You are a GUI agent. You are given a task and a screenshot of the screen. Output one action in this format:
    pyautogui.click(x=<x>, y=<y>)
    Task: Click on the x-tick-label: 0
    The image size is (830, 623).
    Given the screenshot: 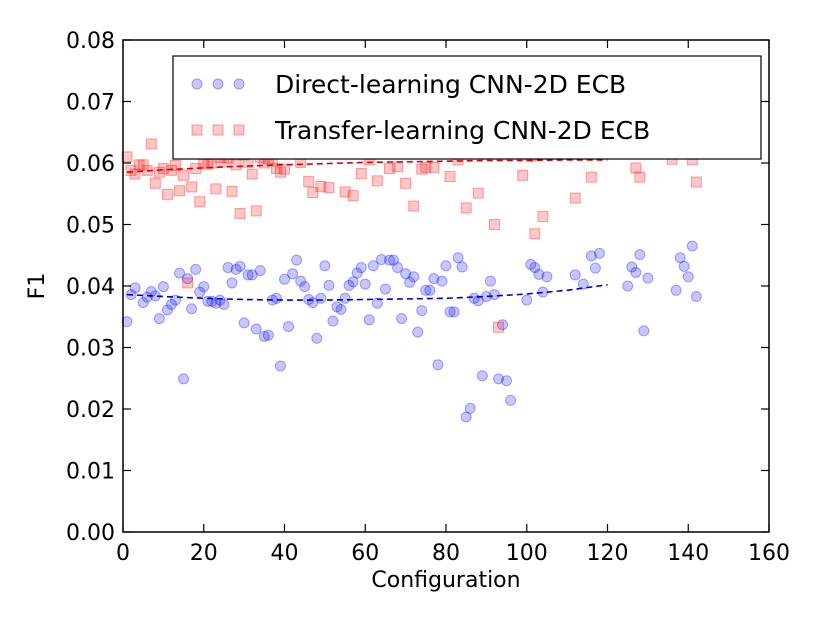 What is the action you would take?
    pyautogui.click(x=123, y=553)
    